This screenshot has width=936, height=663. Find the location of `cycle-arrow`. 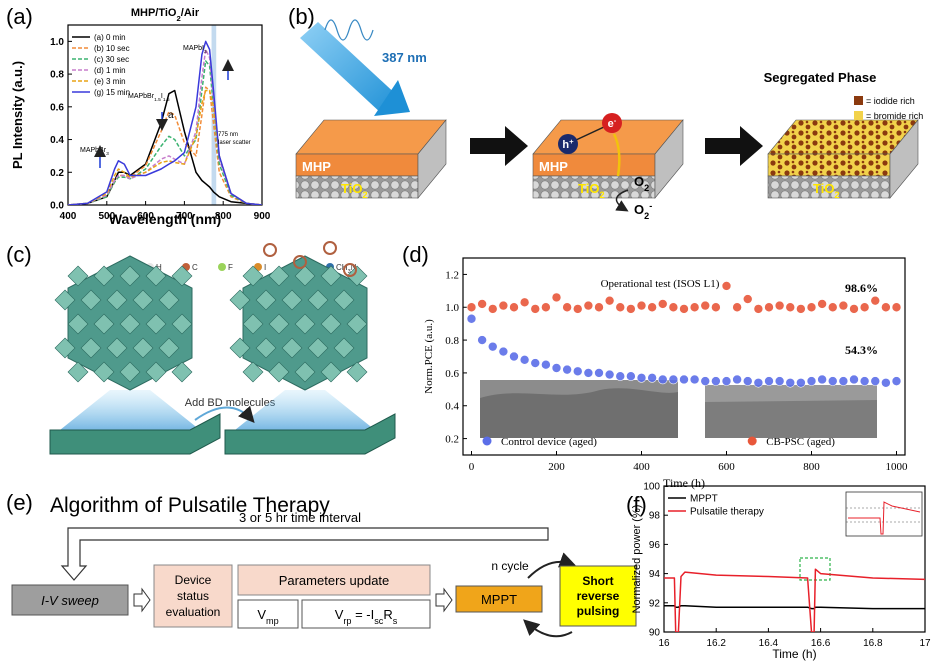

cycle-arrow is located at coordinates (551, 565).